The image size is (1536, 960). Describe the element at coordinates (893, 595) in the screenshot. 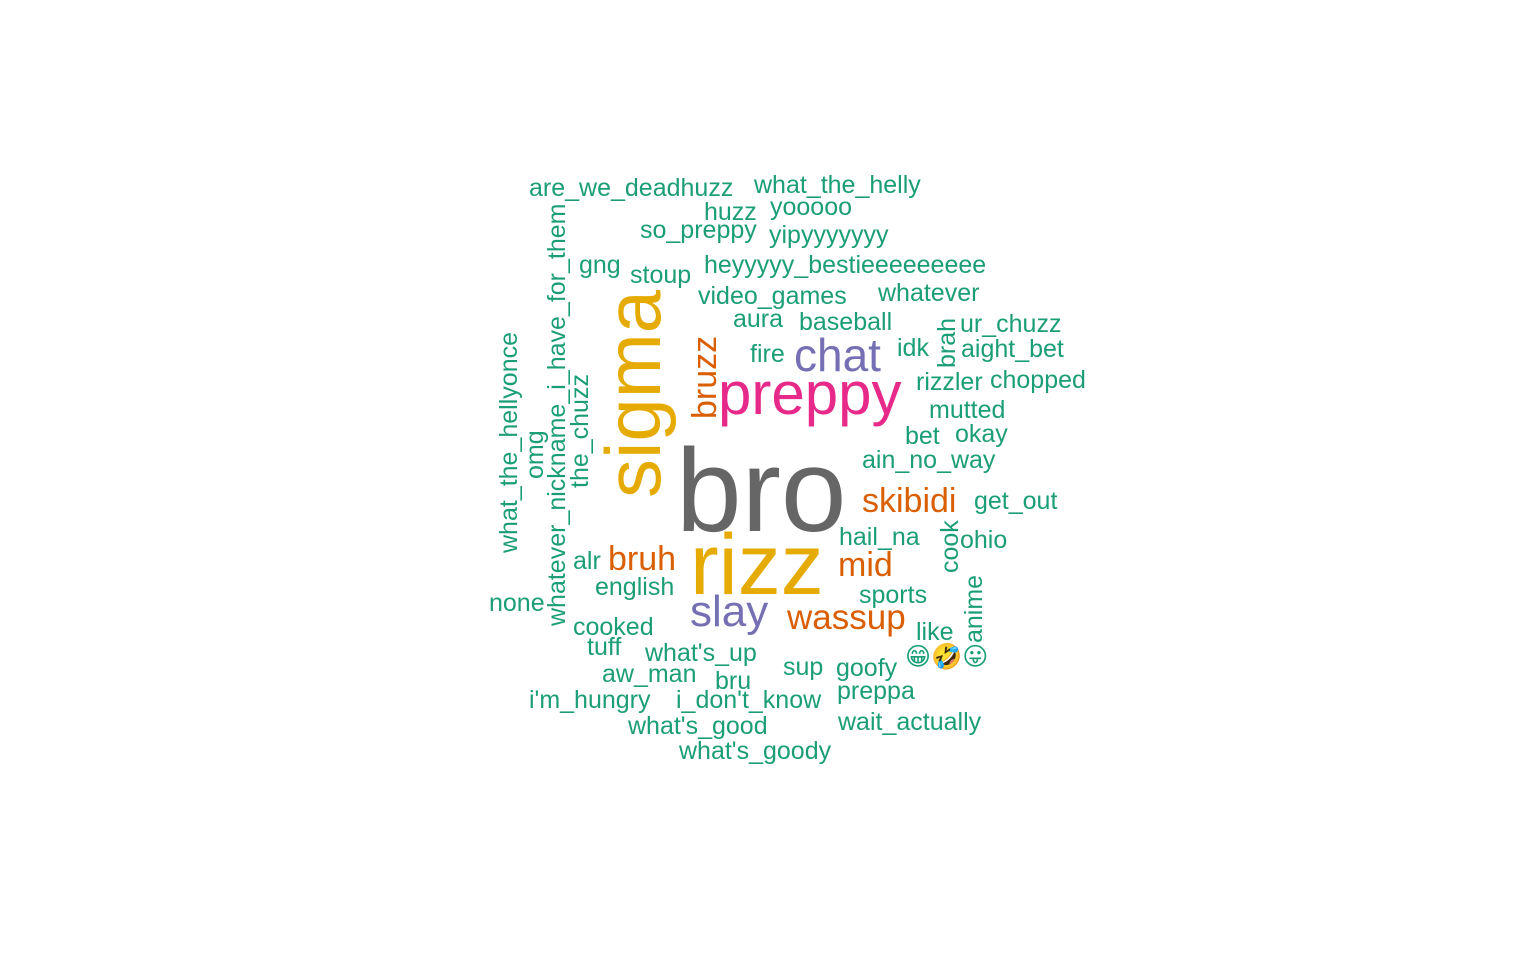

I see `word-sports: sports` at that location.